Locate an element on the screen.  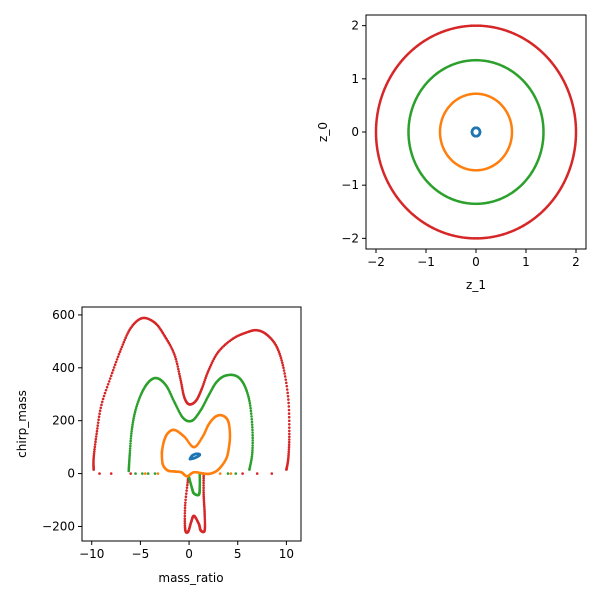
x-tick-label: −2 is located at coordinates (376, 262).